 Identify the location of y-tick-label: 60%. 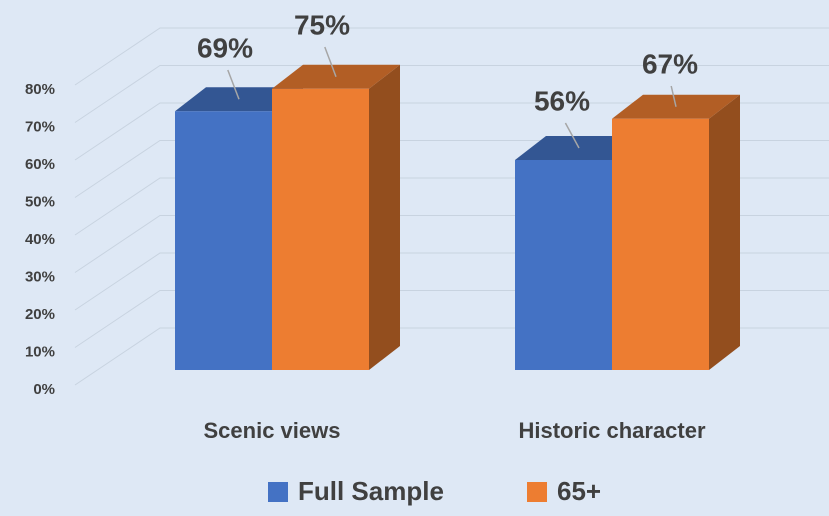
(40, 164).